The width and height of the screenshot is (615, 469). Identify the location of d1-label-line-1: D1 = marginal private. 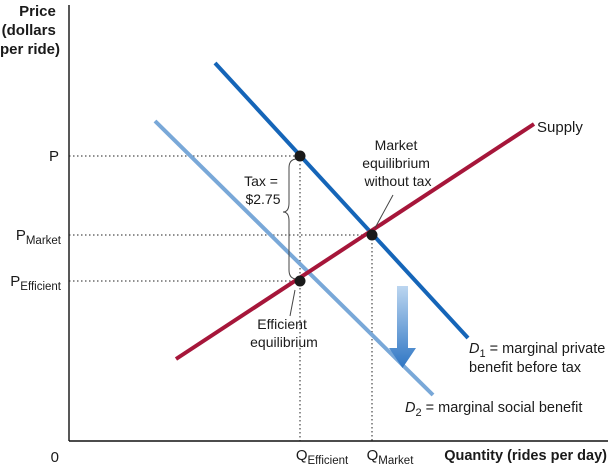
(537, 350).